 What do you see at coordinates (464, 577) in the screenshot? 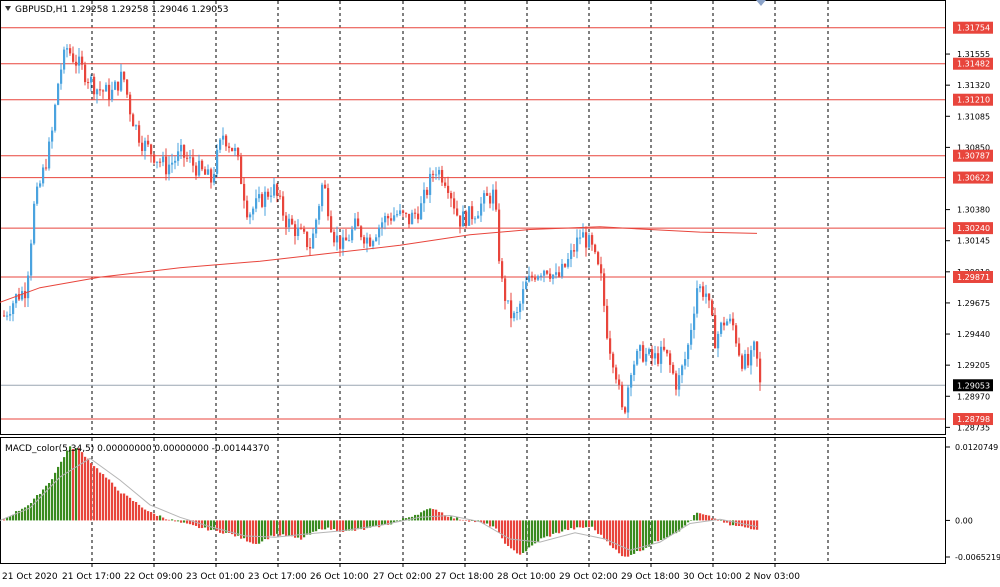
I see `time-label: 27 Oct 18:00` at bounding box center [464, 577].